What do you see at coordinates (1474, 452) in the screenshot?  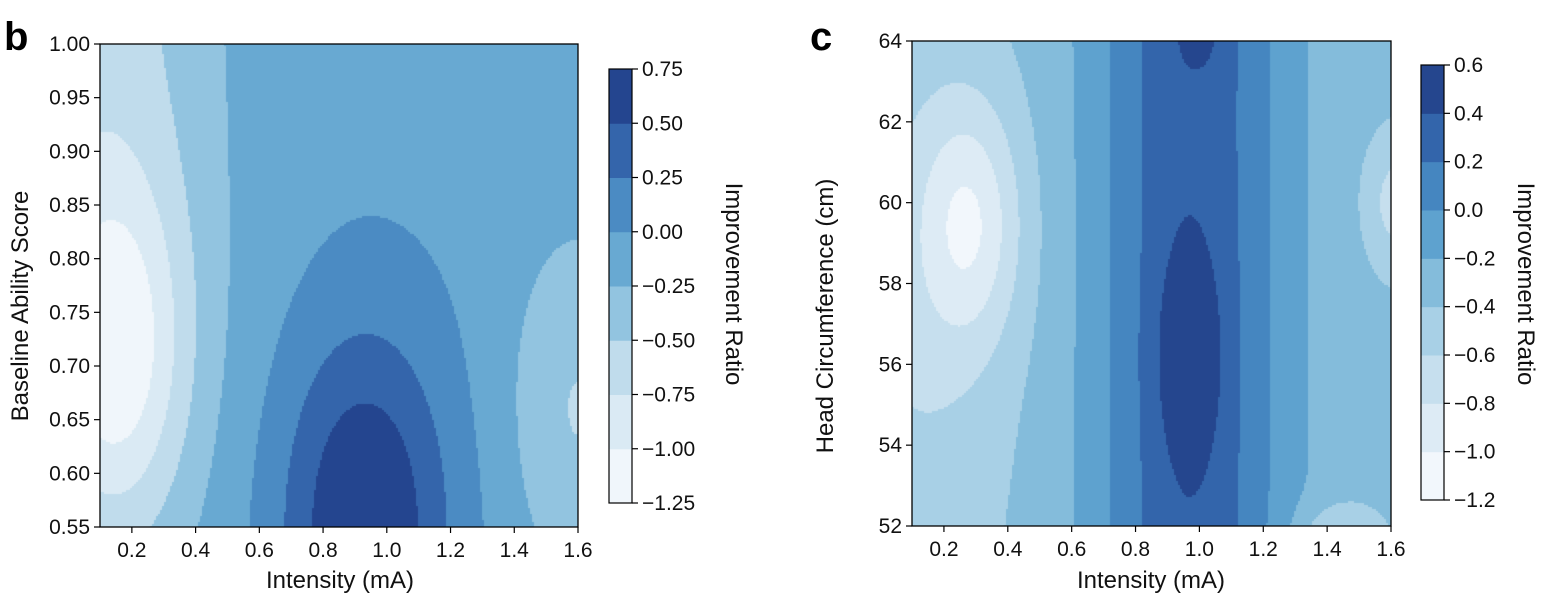 I see `colorbar-tick-label: −1.0` at bounding box center [1474, 452].